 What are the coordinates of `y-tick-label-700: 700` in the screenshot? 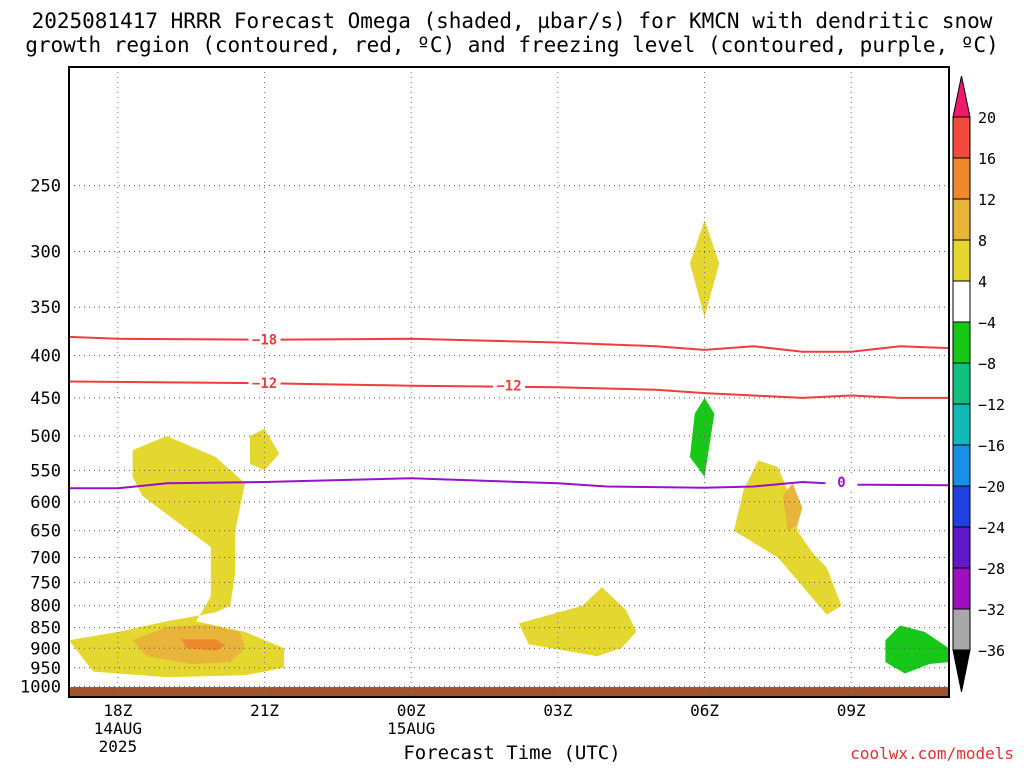 It's located at (45, 559).